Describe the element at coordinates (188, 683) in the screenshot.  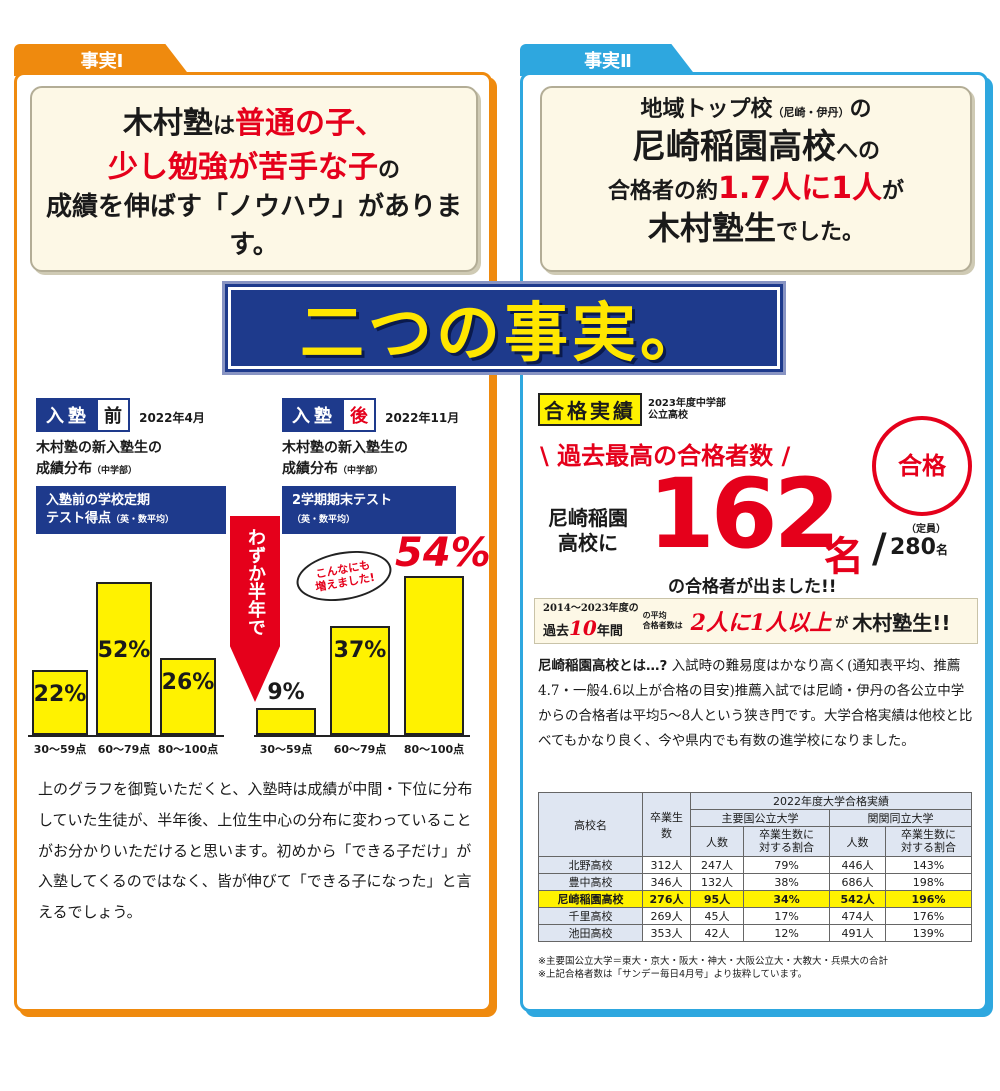
I see `bar-label: 26%` at that location.